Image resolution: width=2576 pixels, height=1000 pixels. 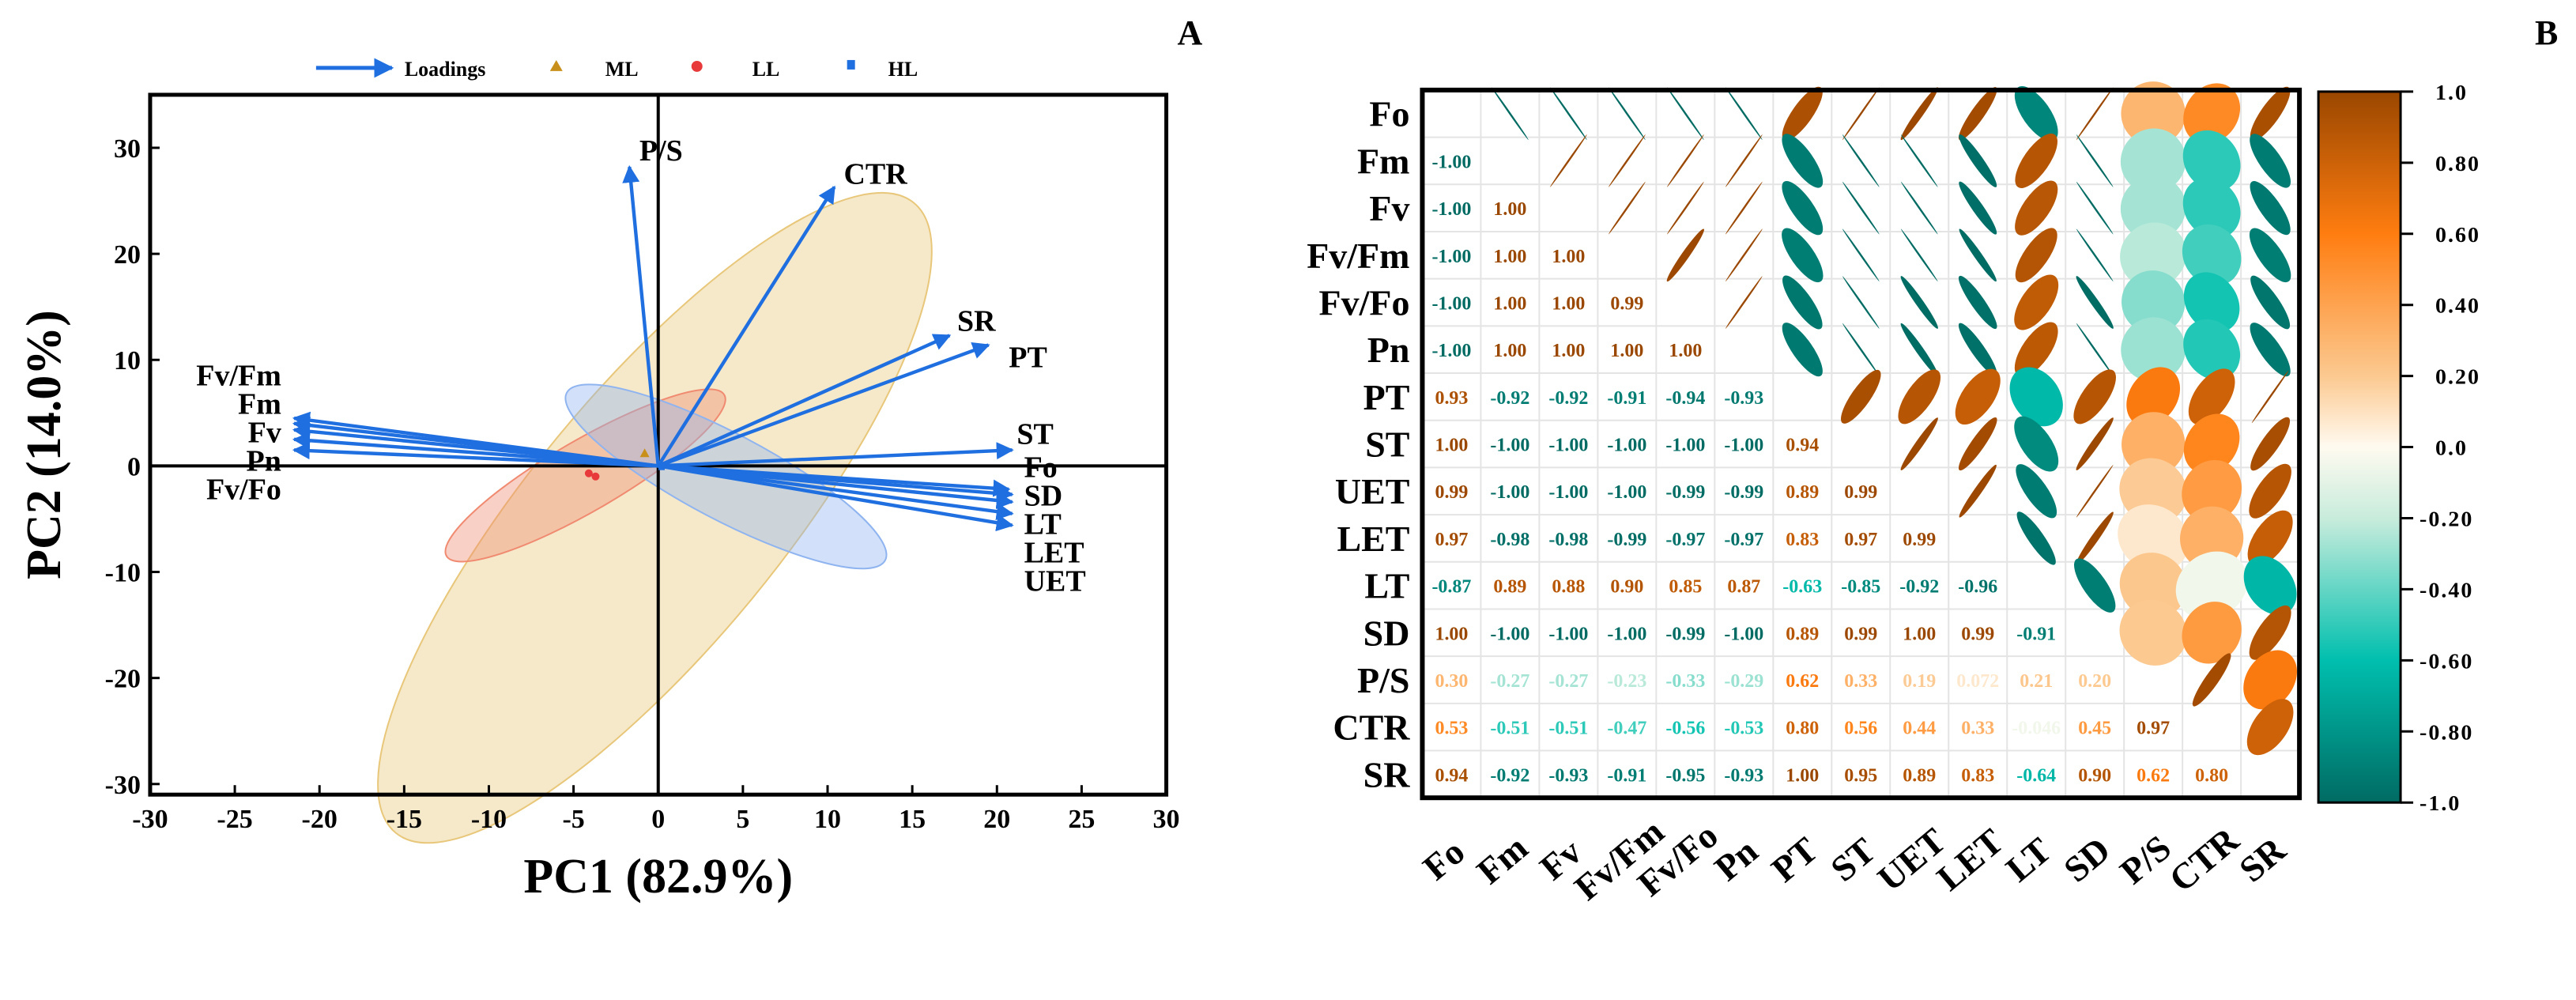 What do you see at coordinates (2457, 164) in the screenshot?
I see `colorbar-tick-label: 0.80` at bounding box center [2457, 164].